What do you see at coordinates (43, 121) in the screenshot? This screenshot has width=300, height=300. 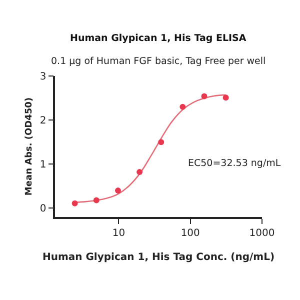 I see `y-tick-label: 2` at bounding box center [43, 121].